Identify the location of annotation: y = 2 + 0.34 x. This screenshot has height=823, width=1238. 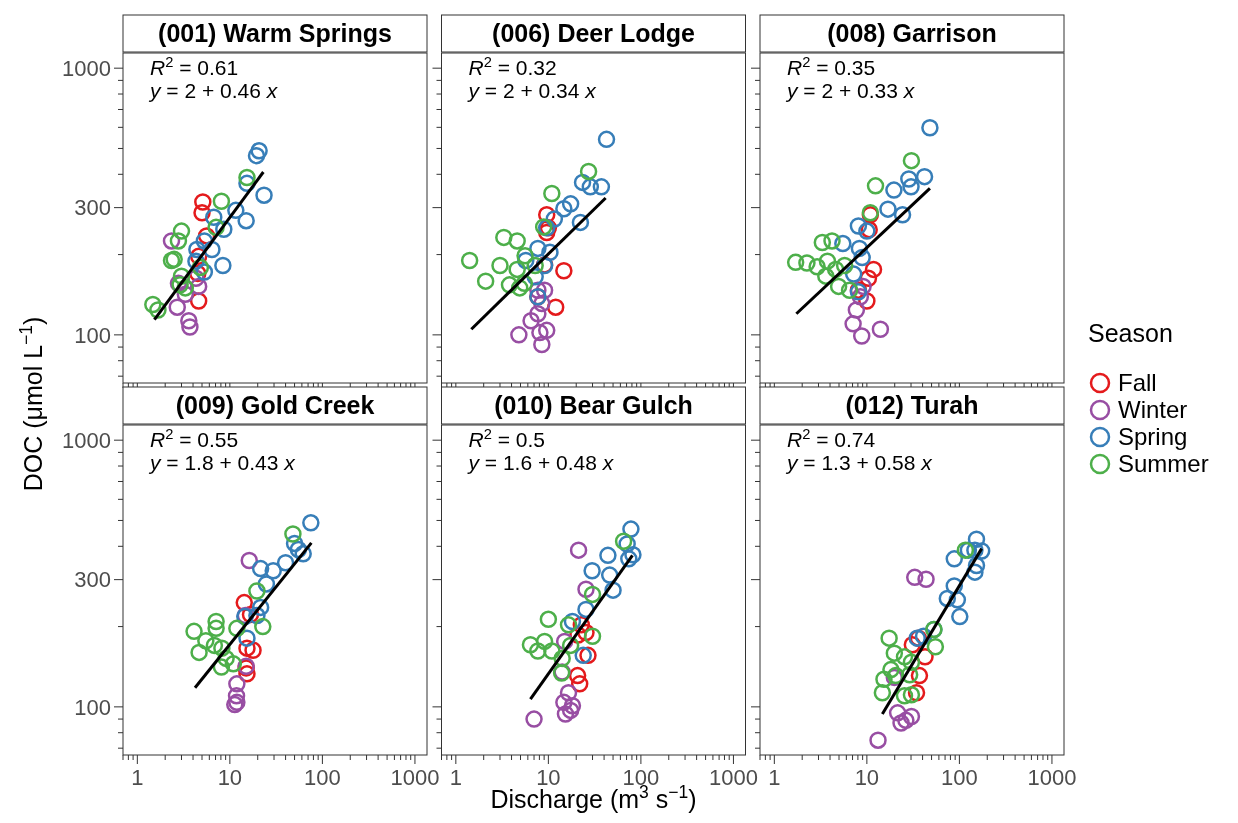
(532, 90).